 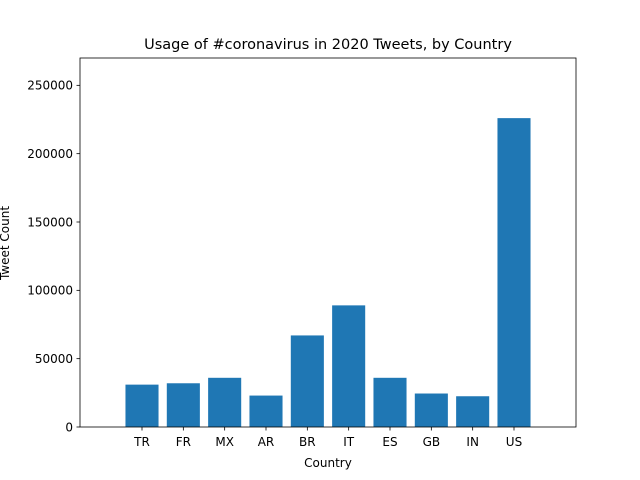 What do you see at coordinates (327, 438) in the screenshot?
I see `x-axis-ticks: TR FR MX AR BR IT ES GB IN US` at bounding box center [327, 438].